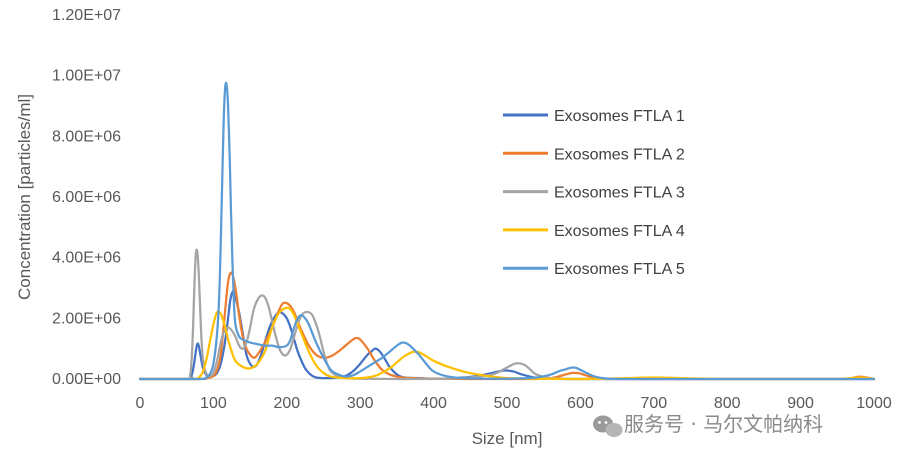  What do you see at coordinates (213, 403) in the screenshot?
I see `x-tick-label: 100` at bounding box center [213, 403].